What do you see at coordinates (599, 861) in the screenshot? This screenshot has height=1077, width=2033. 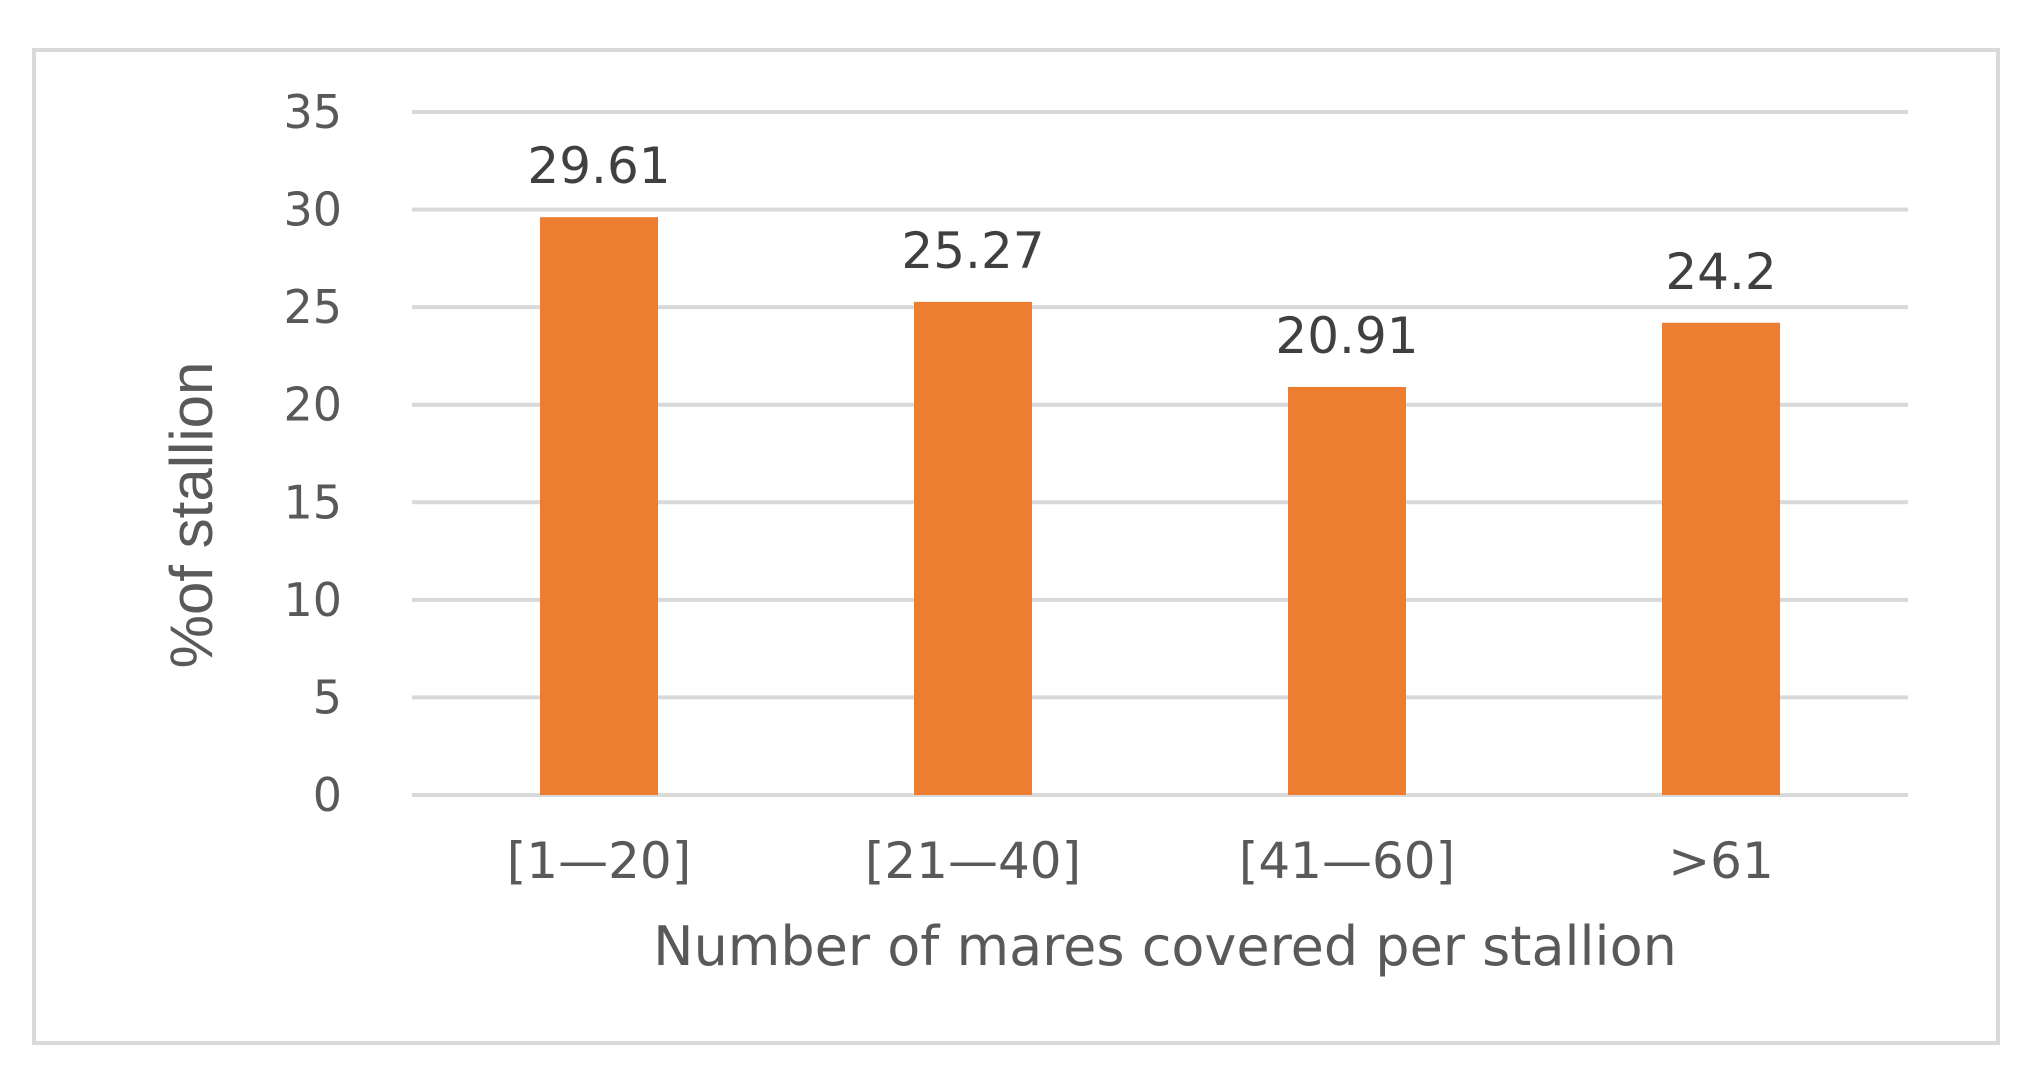 I see `x-category-label: [1—20]` at bounding box center [599, 861].